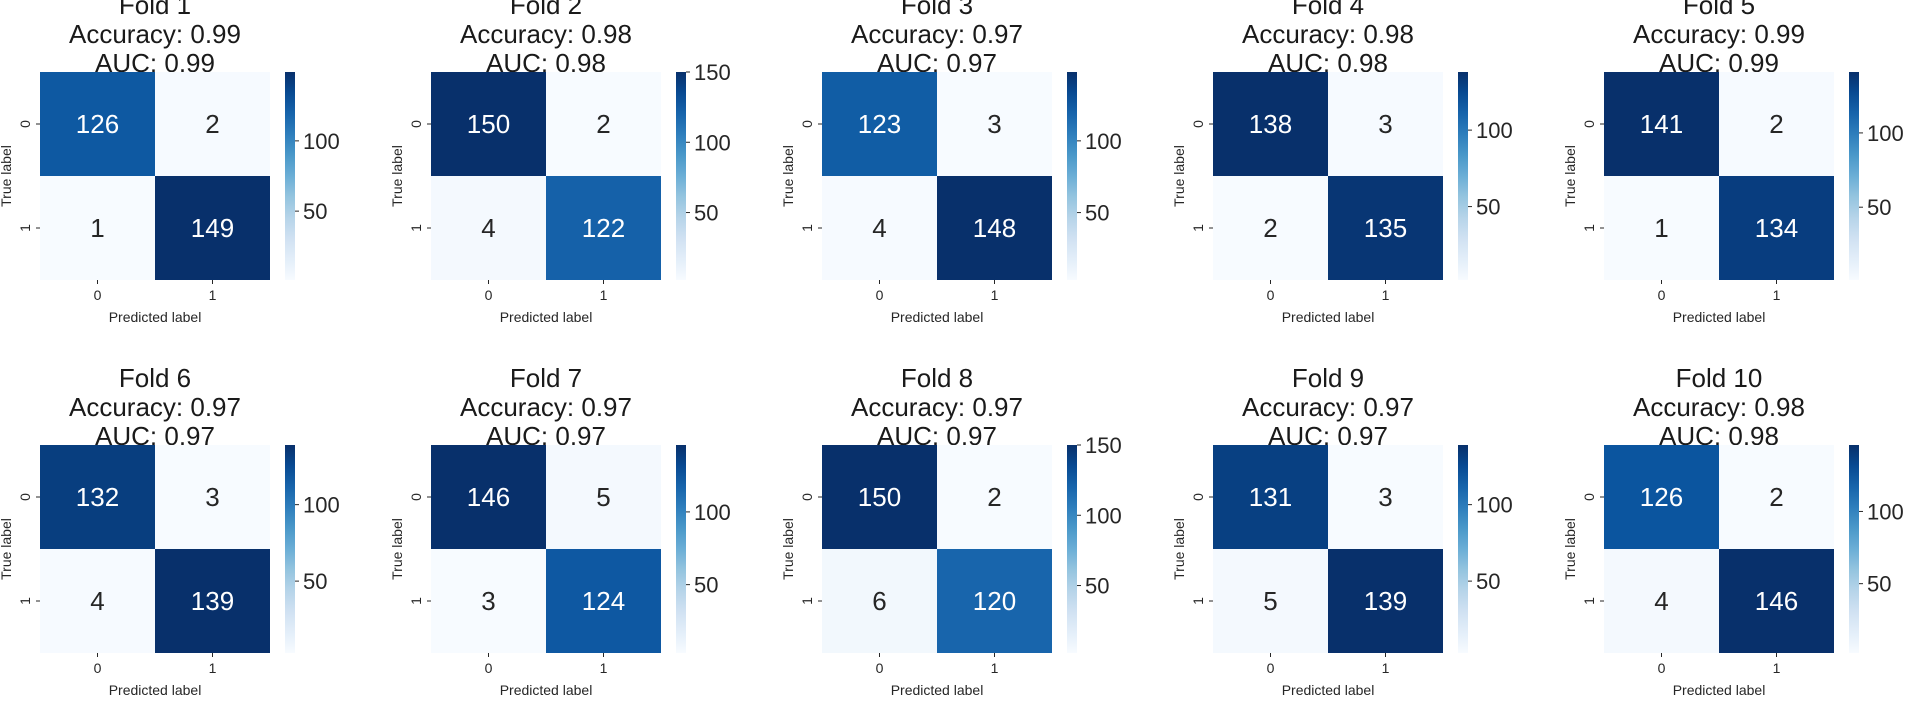 The height and width of the screenshot is (718, 1930). What do you see at coordinates (1719, 378) in the screenshot?
I see `panel-title: Fold 10` at bounding box center [1719, 378].